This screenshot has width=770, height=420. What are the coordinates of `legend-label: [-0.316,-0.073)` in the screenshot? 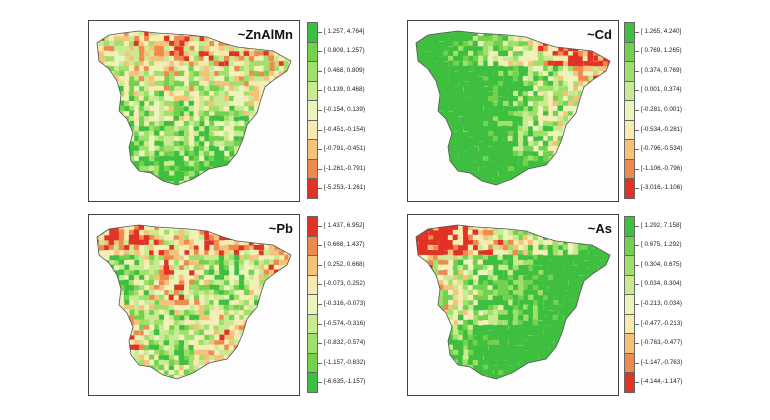 It's located at (345, 303).